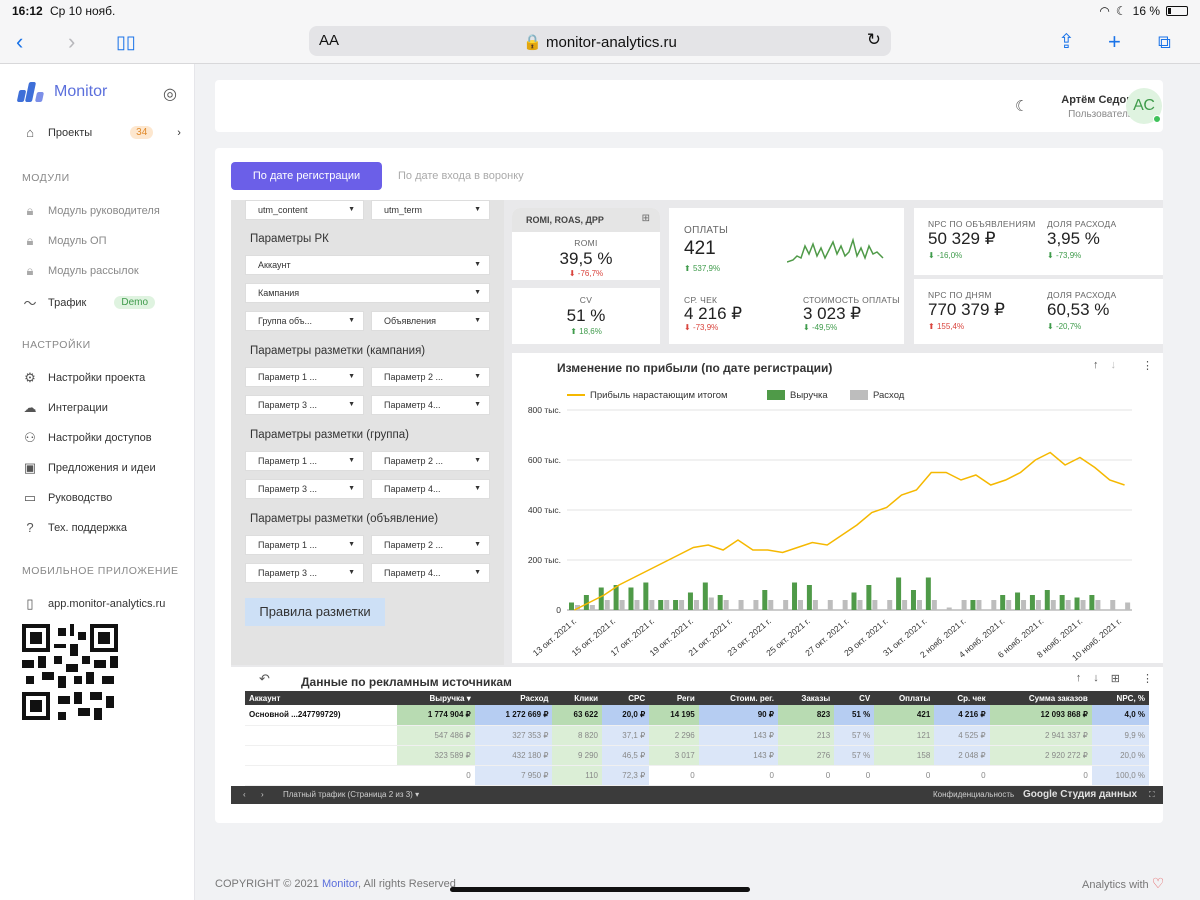 The image size is (1200, 900). I want to click on column-header: NPC, %, so click(1120, 698).